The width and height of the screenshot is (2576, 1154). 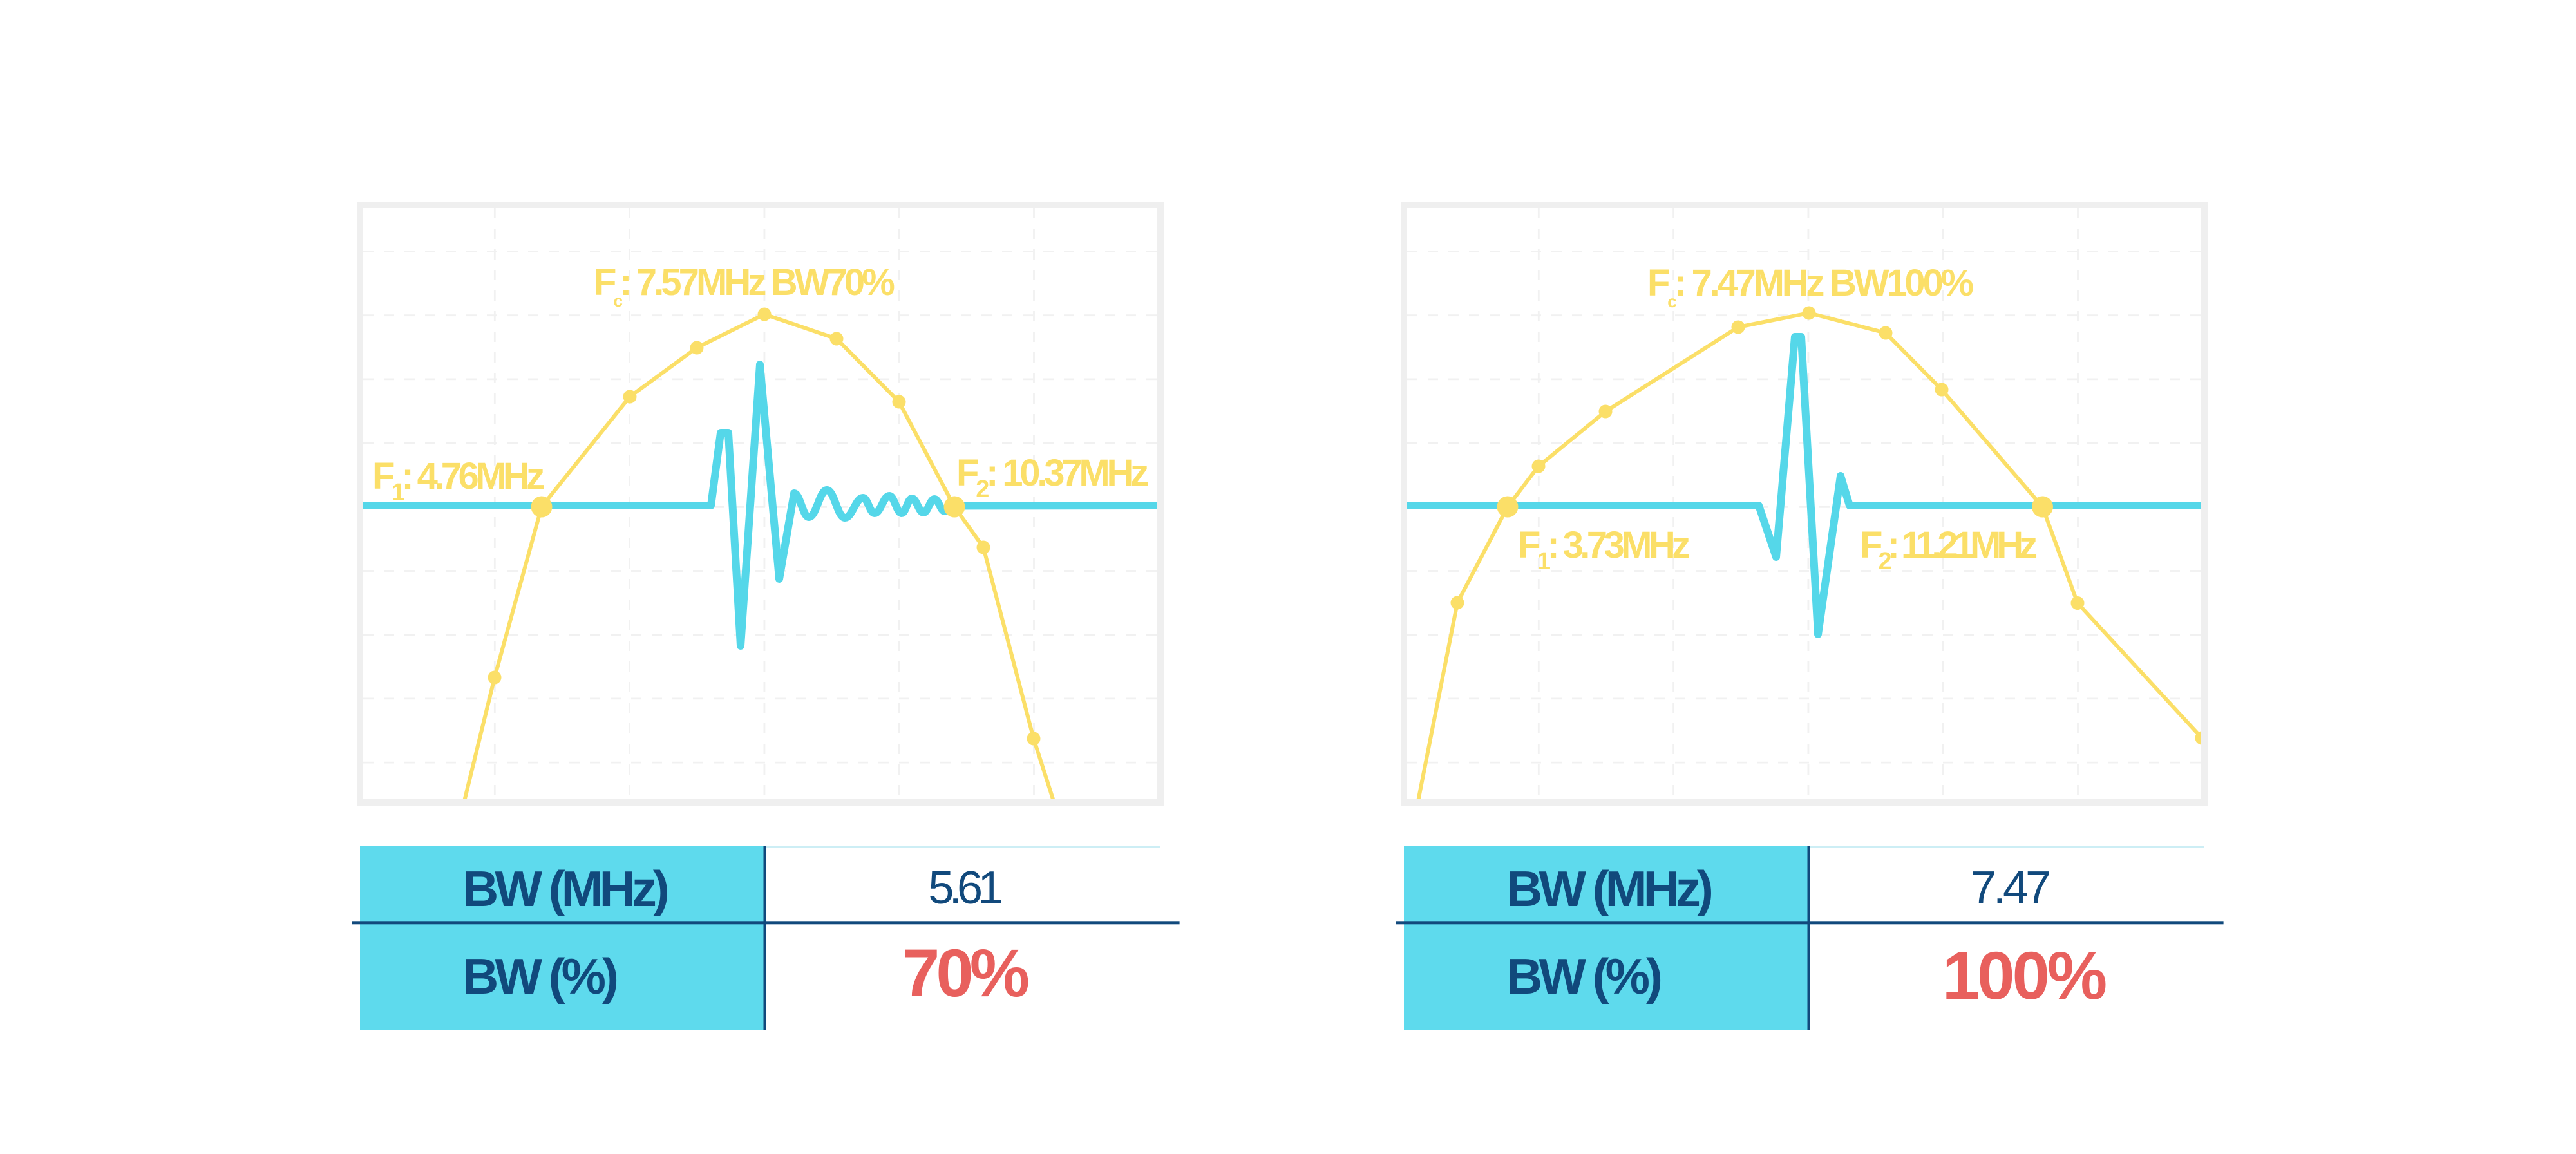 I want to click on svg-text: 100%, so click(x=2024, y=976).